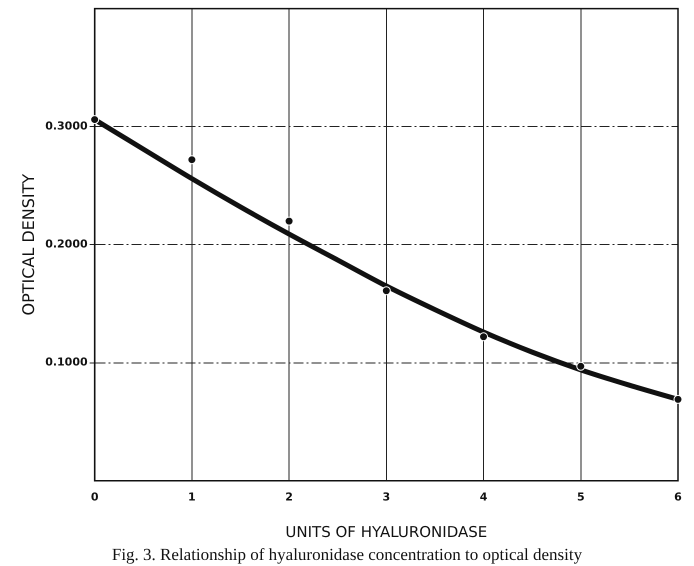  I want to click on y-axis-title: OPTICAL DENSITY, so click(28, 245).